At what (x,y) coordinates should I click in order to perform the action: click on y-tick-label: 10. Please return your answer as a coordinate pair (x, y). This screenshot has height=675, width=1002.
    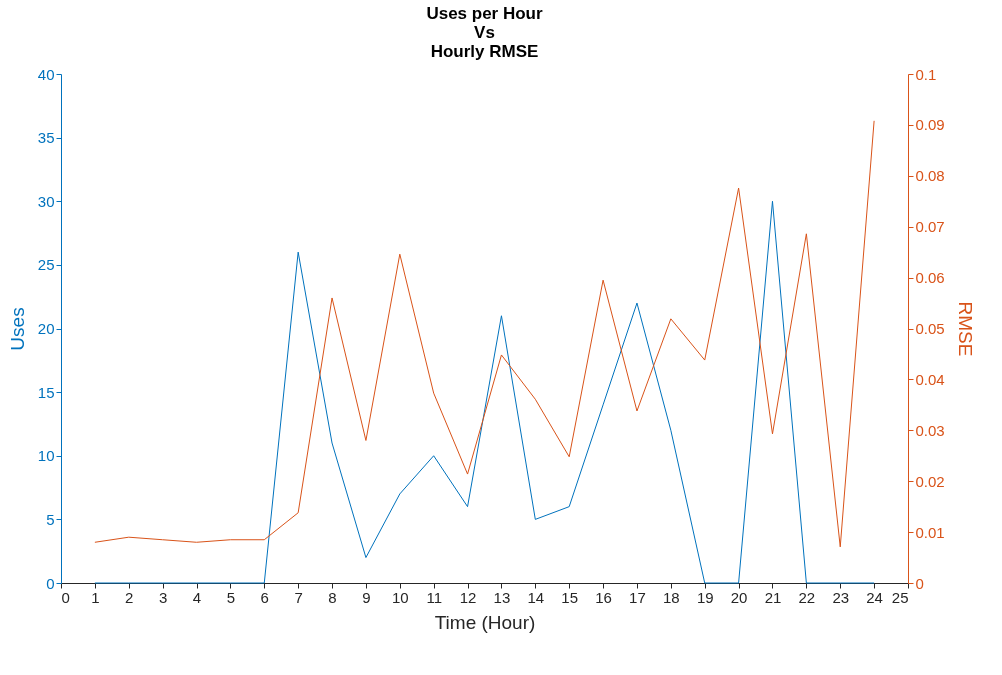
    Looking at the image, I should click on (46, 456).